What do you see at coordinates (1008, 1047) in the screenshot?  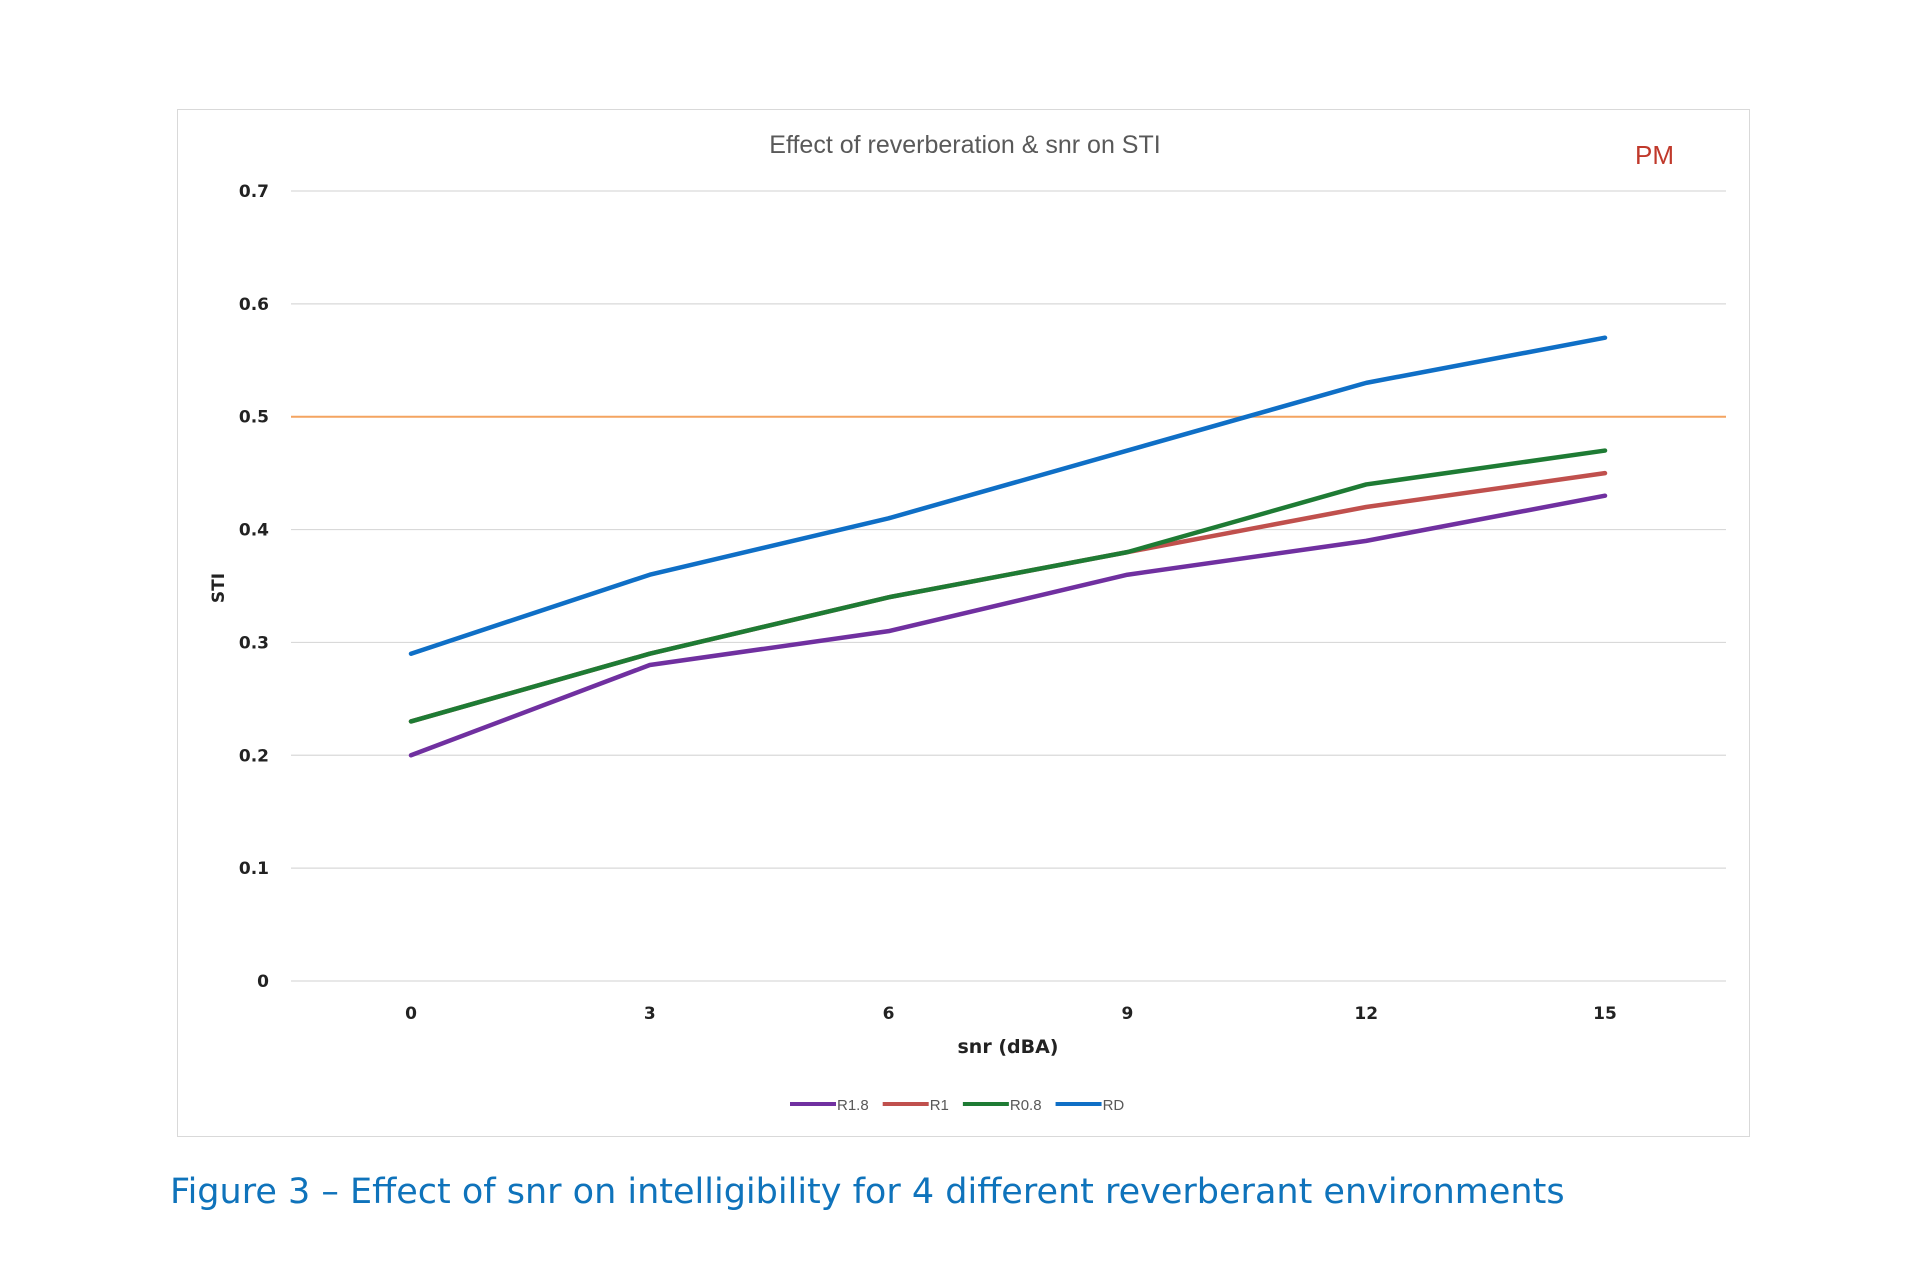 I see `x-axis-label: snr (dBA)` at bounding box center [1008, 1047].